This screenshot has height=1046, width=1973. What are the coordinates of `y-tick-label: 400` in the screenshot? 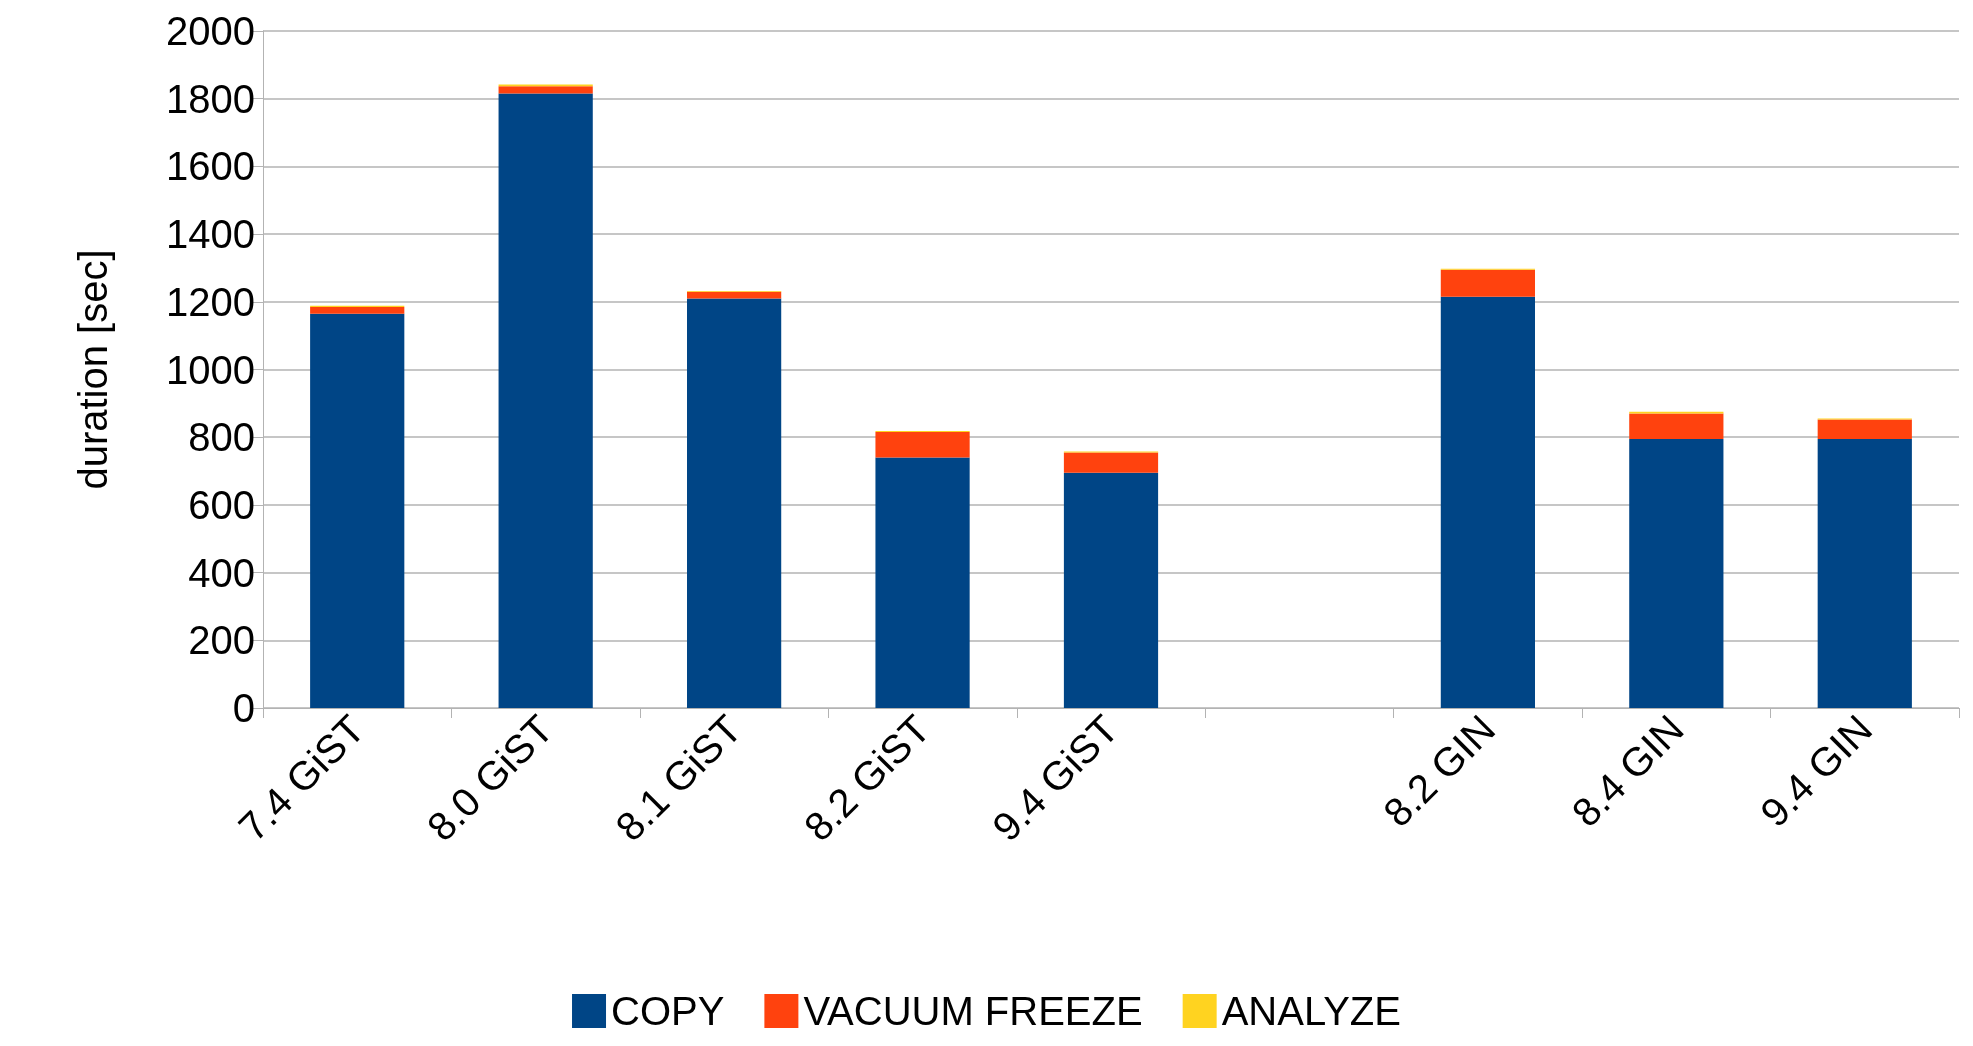 It's located at (221, 572).